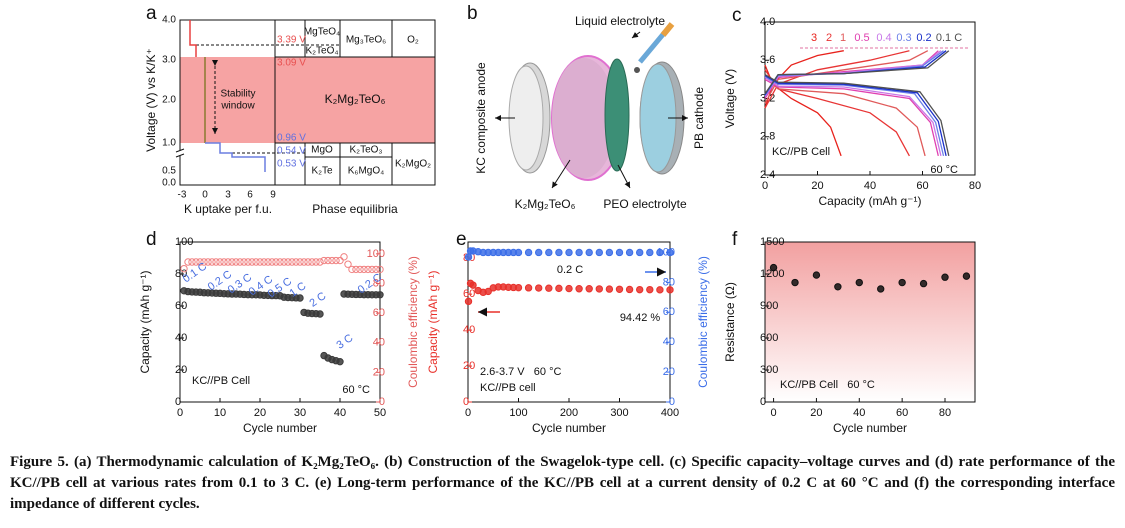 This screenshot has width=1125, height=528. What do you see at coordinates (520, 372) in the screenshot?
I see `annotation: 2.6-3.7 V 60 °C` at bounding box center [520, 372].